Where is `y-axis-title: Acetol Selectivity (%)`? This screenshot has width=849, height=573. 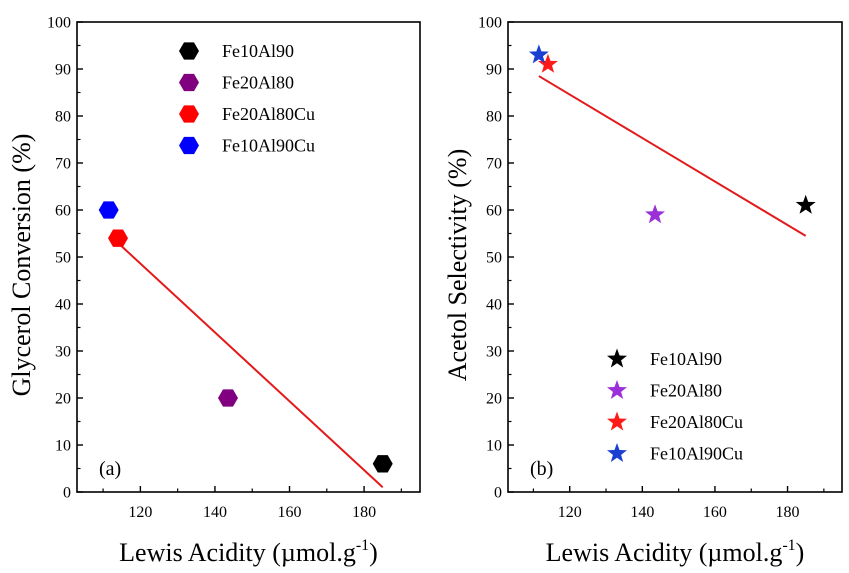
y-axis-title: Acetol Selectivity (%) is located at coordinates (457, 265).